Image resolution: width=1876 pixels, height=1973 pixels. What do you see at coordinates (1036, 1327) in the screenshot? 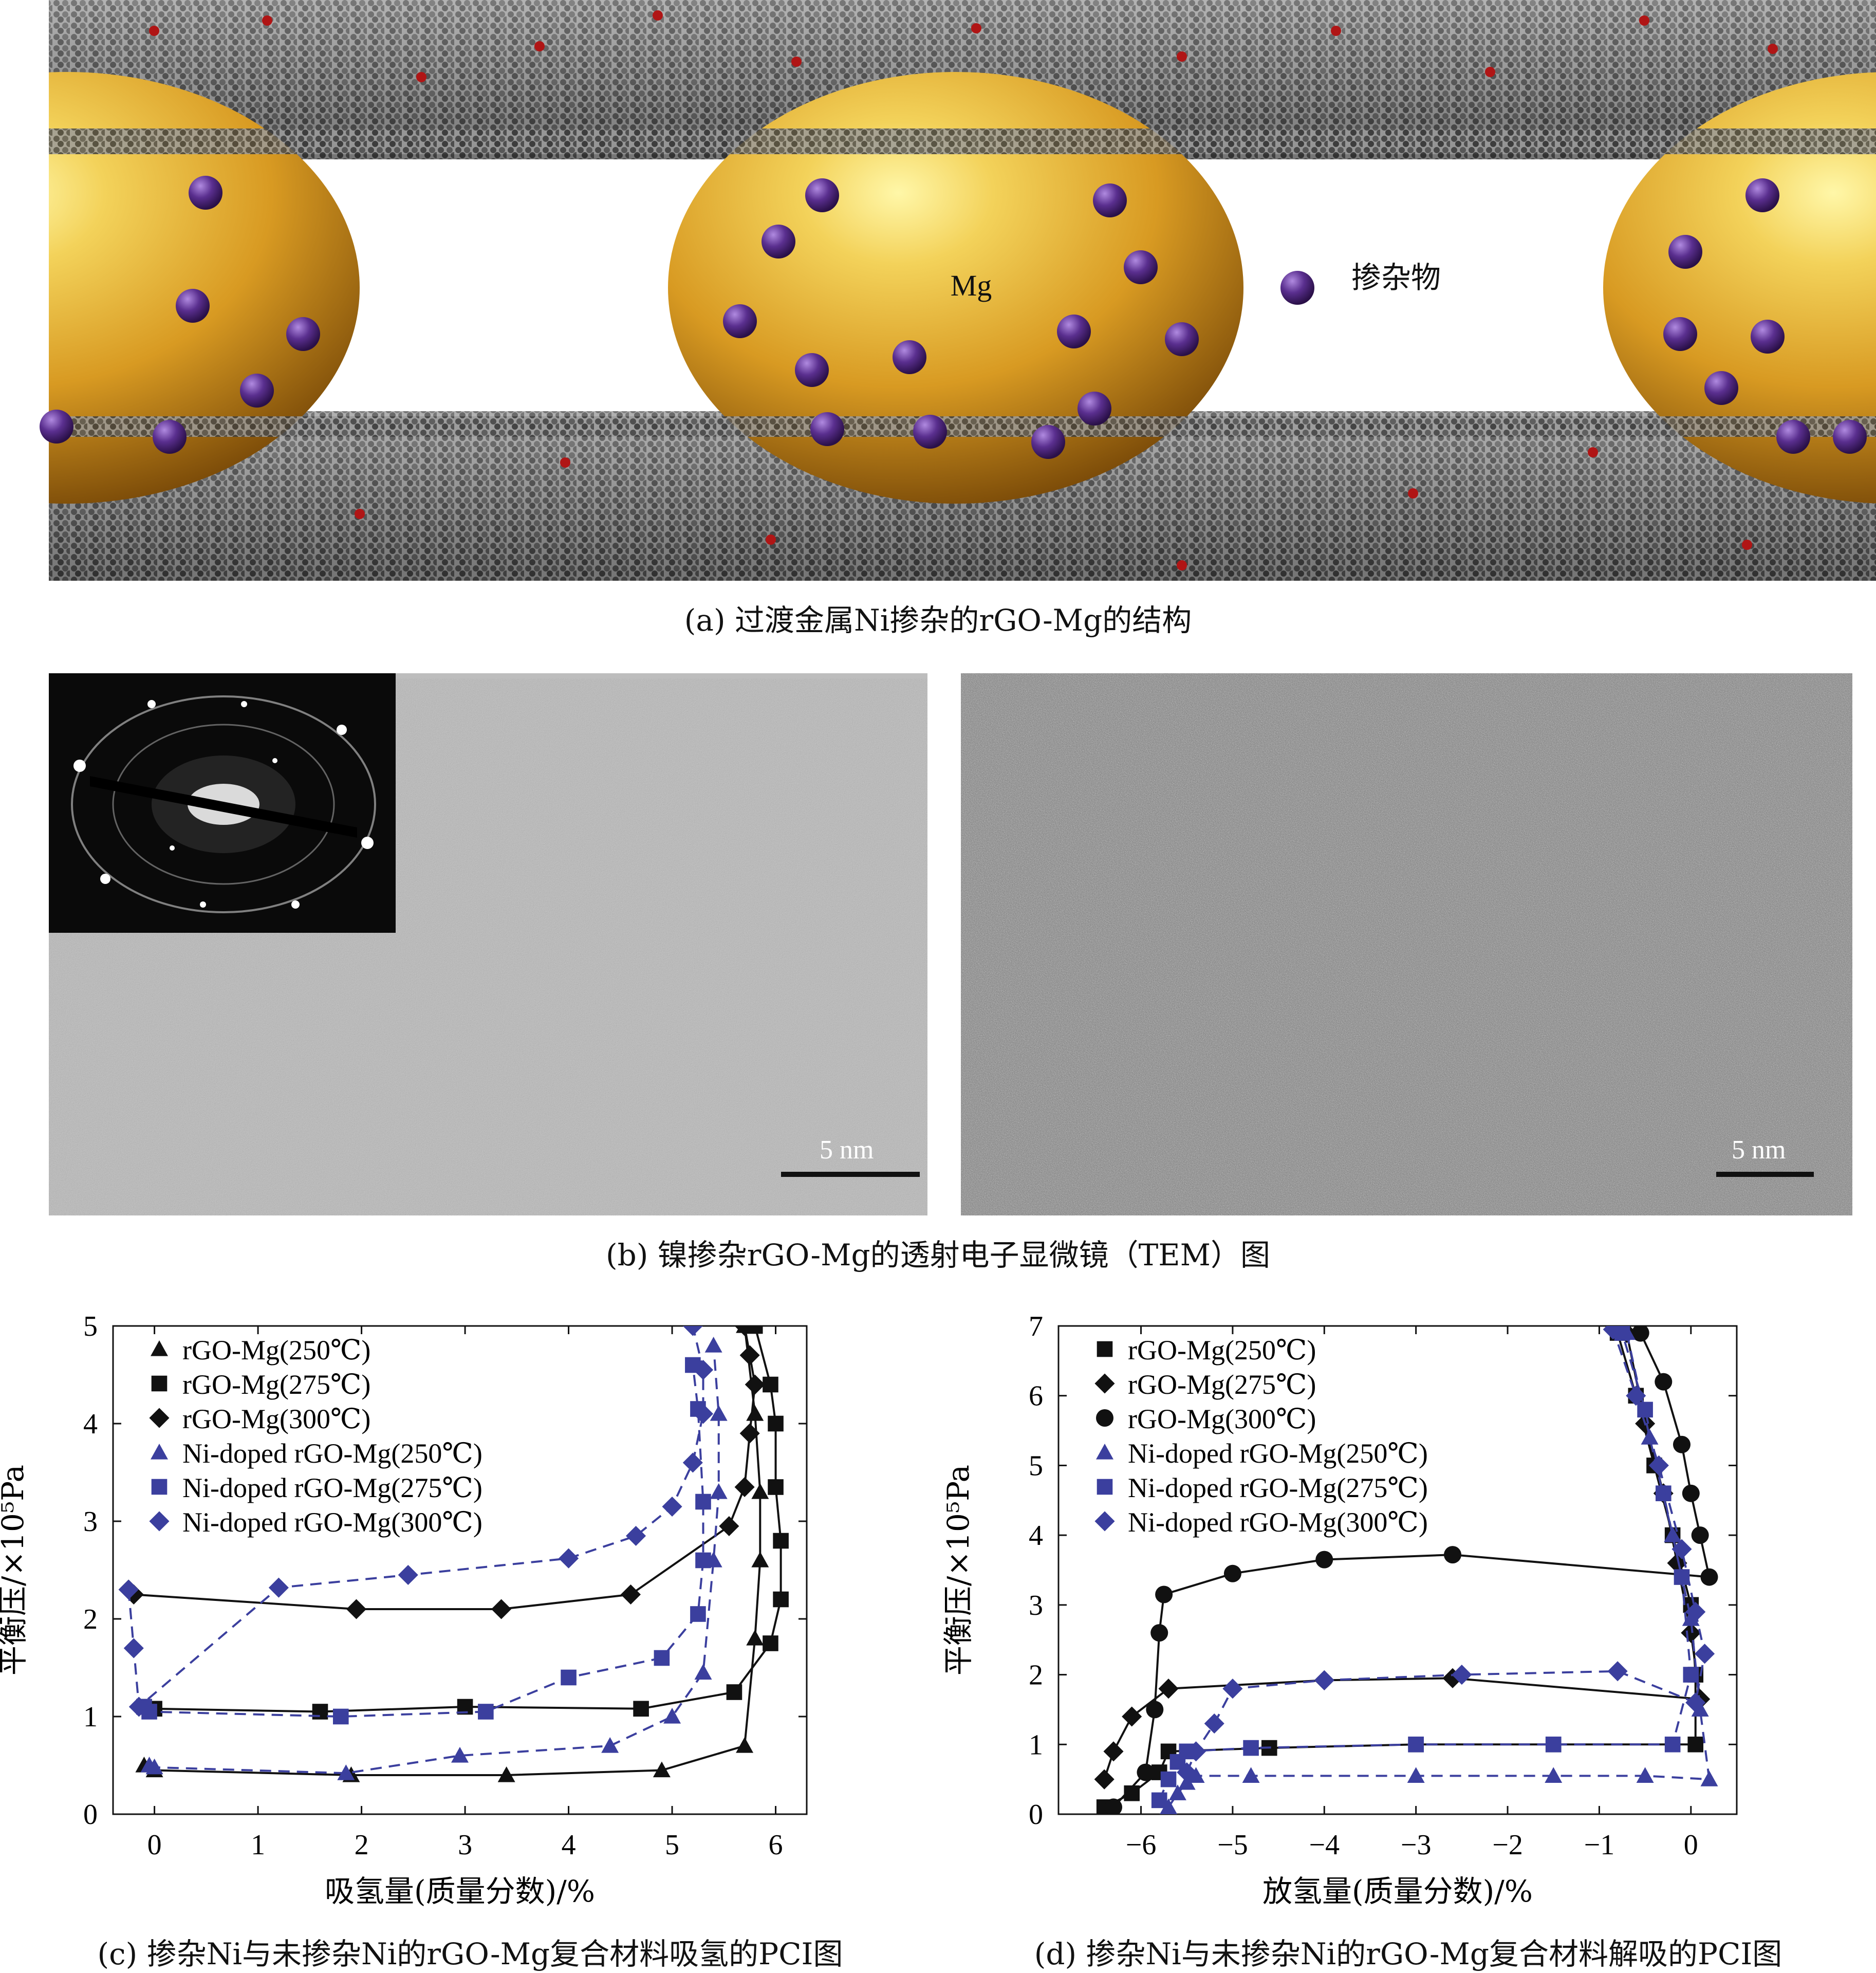
I see `y-tick-label: 7` at bounding box center [1036, 1327].